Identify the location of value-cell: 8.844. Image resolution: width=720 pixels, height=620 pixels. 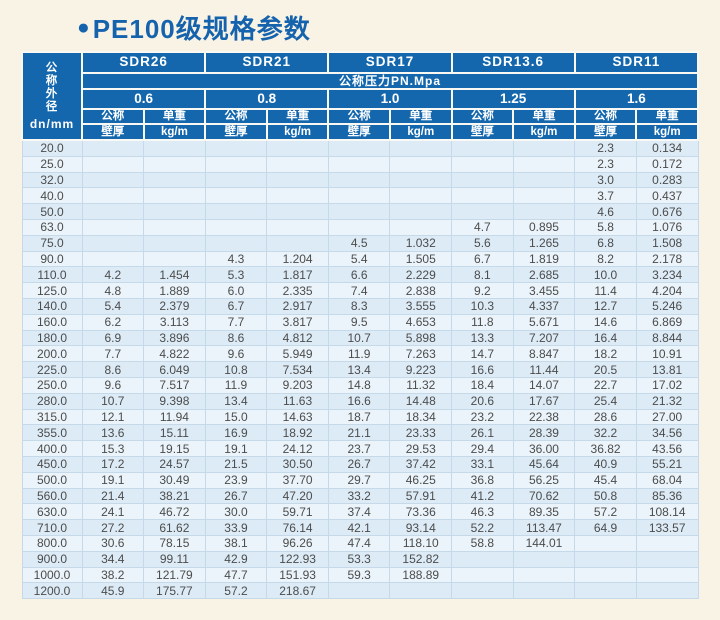
(667, 338).